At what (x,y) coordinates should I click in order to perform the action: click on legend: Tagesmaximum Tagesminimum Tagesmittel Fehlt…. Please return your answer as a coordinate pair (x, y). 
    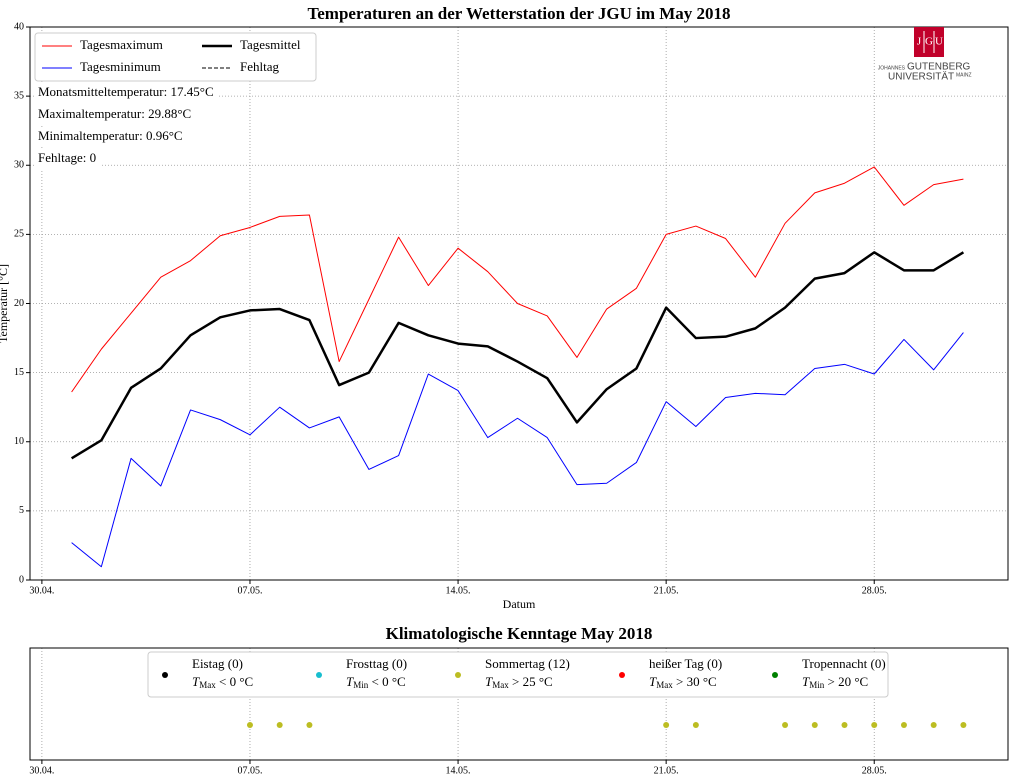
    Looking at the image, I should click on (175, 57).